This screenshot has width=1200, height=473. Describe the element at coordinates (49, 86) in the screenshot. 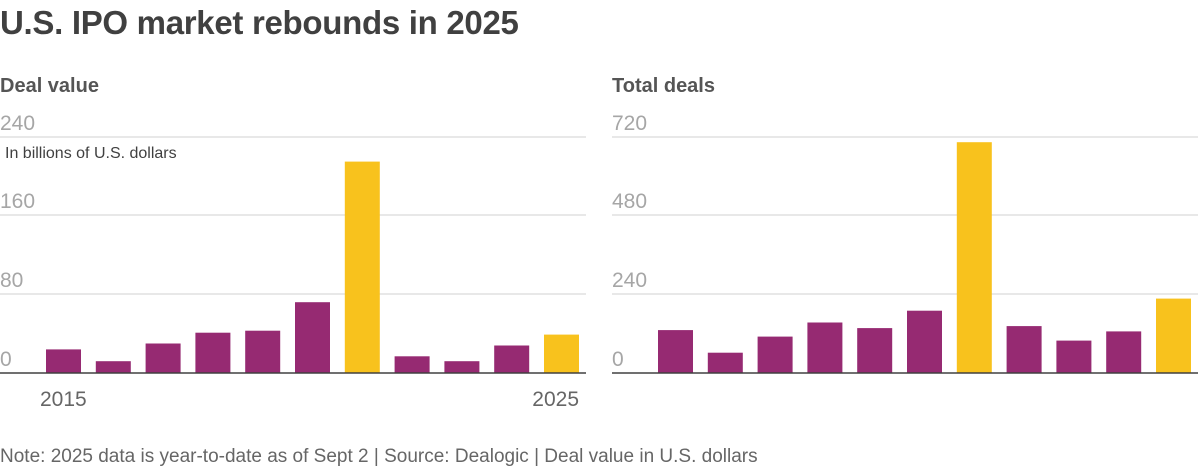

I see `deal-value-panel-title: Deal value` at that location.